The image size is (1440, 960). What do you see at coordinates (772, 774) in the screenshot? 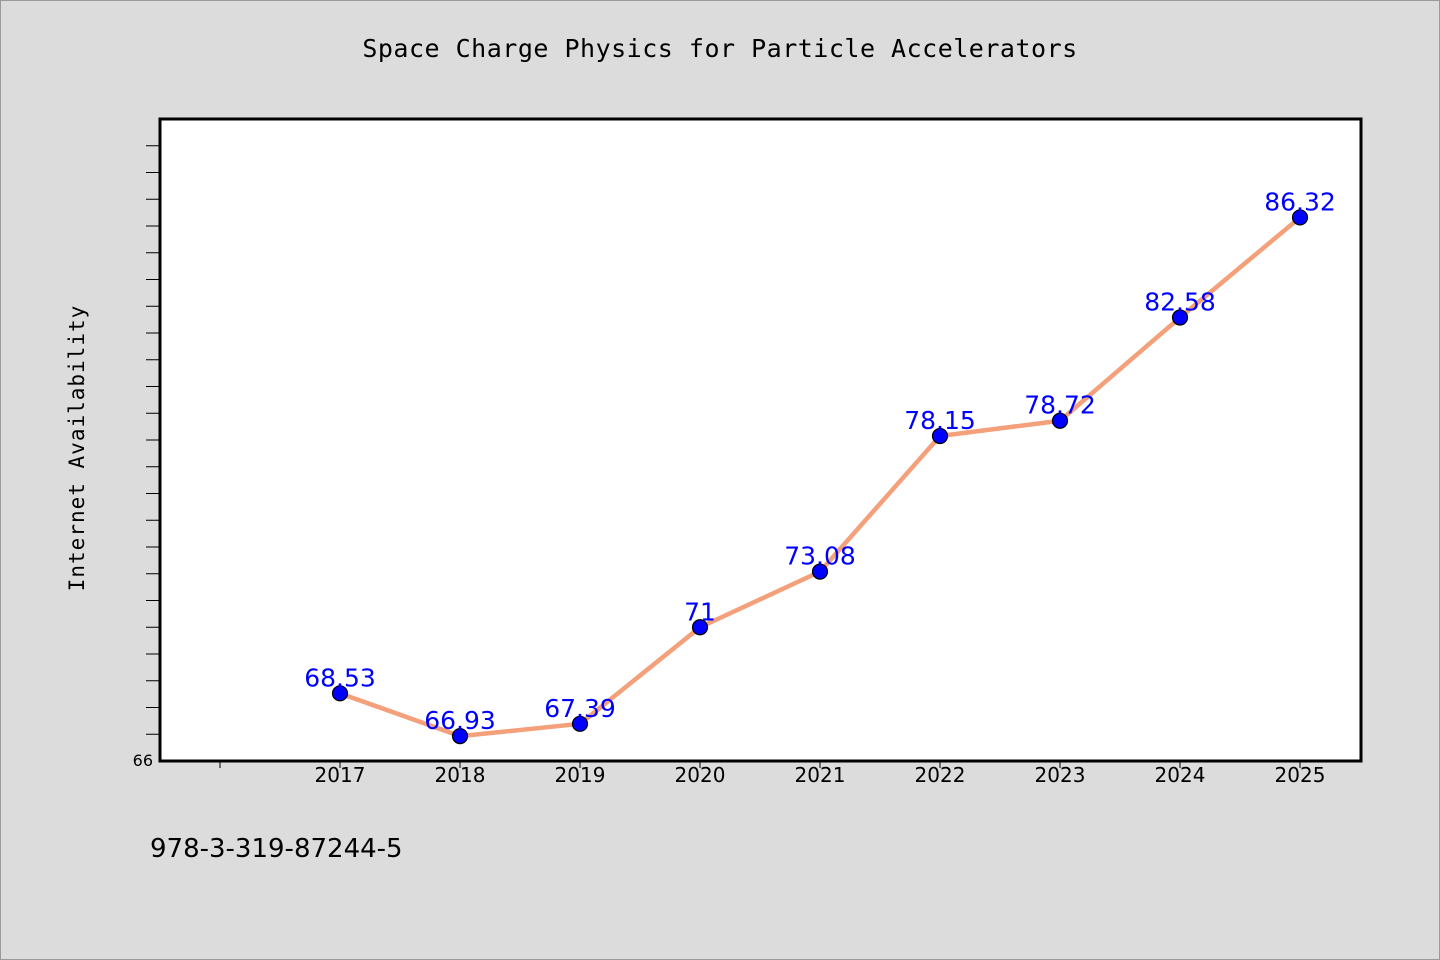
I see `x-axis-ticks: 2017 2018 2019 2020 2021 2022 2023 2024 2025` at bounding box center [772, 774].